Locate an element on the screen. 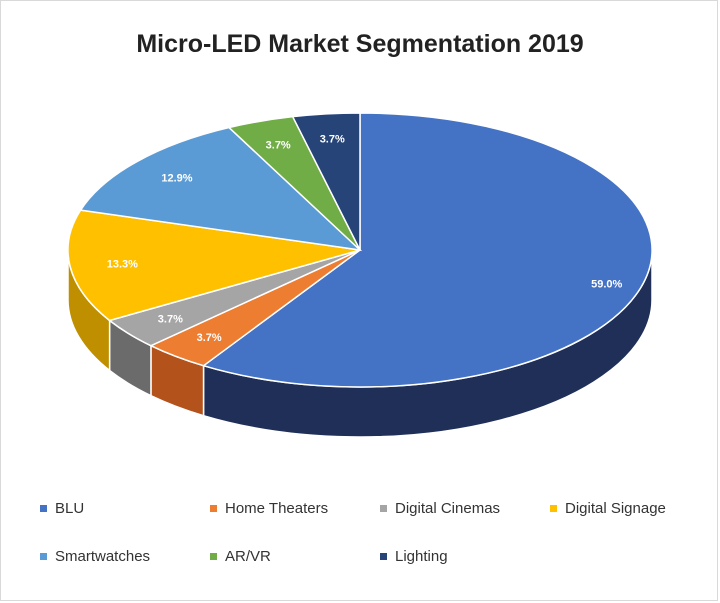  legend-item-digital-cinemas: Digital Cinemas is located at coordinates (440, 508).